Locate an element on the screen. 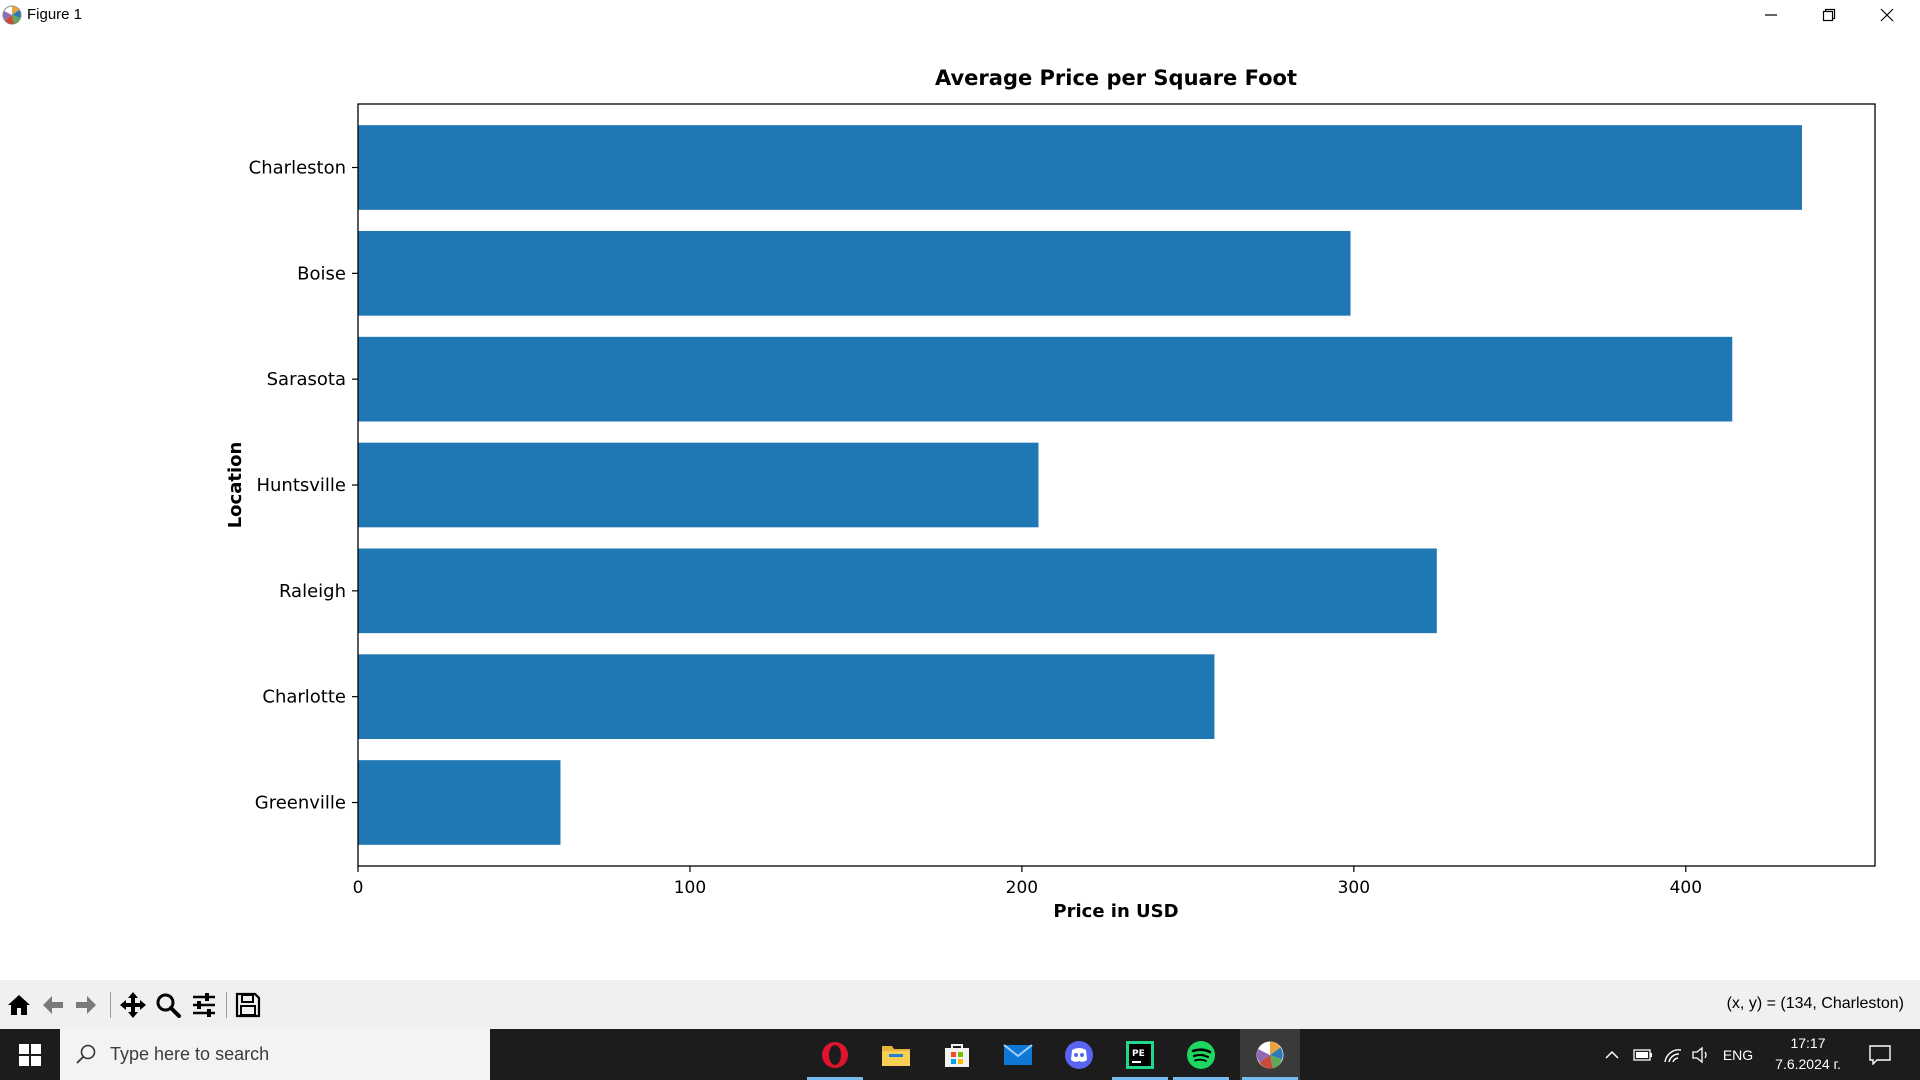 This screenshot has height=1080, width=1920. forward-icon is located at coordinates (86, 1005).